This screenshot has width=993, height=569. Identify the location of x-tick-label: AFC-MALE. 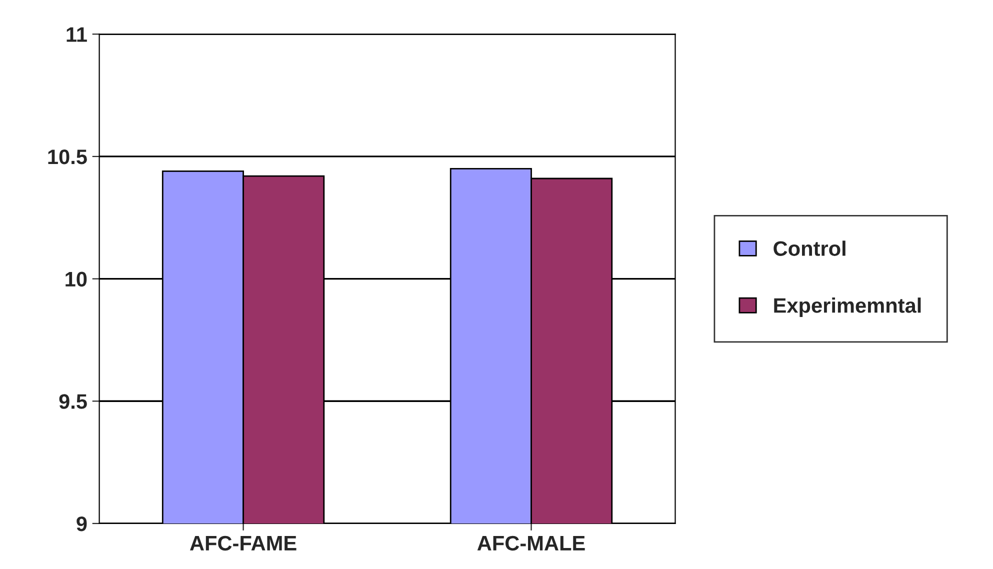
(531, 543).